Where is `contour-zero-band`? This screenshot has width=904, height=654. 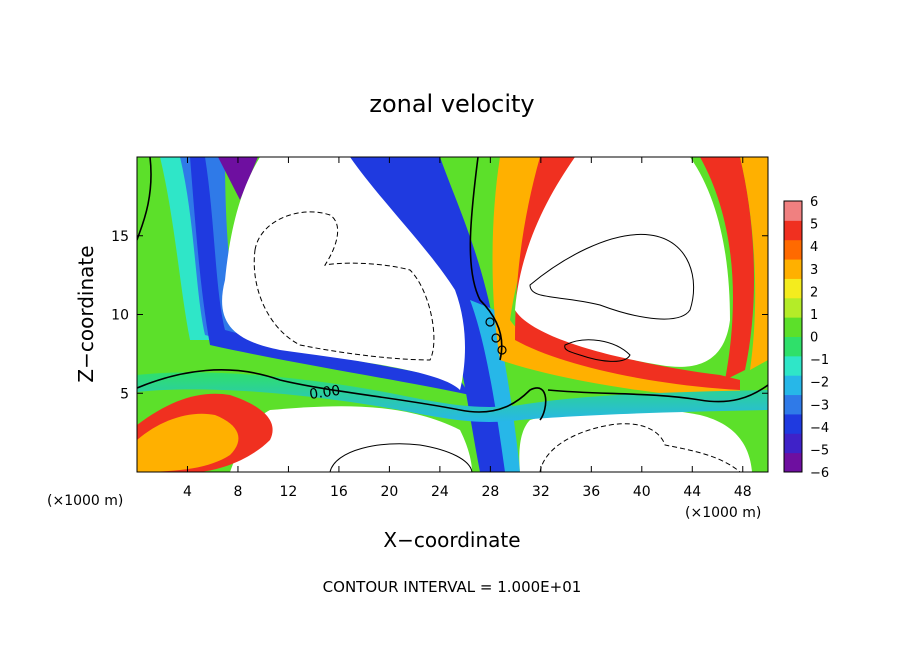
contour-zero-band is located at coordinates (342, 395).